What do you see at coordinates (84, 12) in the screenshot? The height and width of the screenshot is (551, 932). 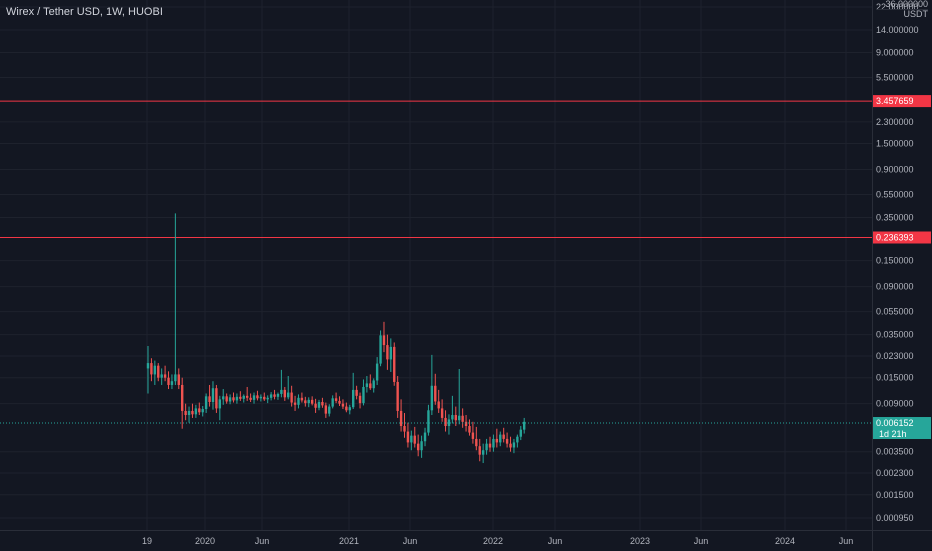 I see `symbol-title: Wirex / Tether USD, 1W, HUOBI` at bounding box center [84, 12].